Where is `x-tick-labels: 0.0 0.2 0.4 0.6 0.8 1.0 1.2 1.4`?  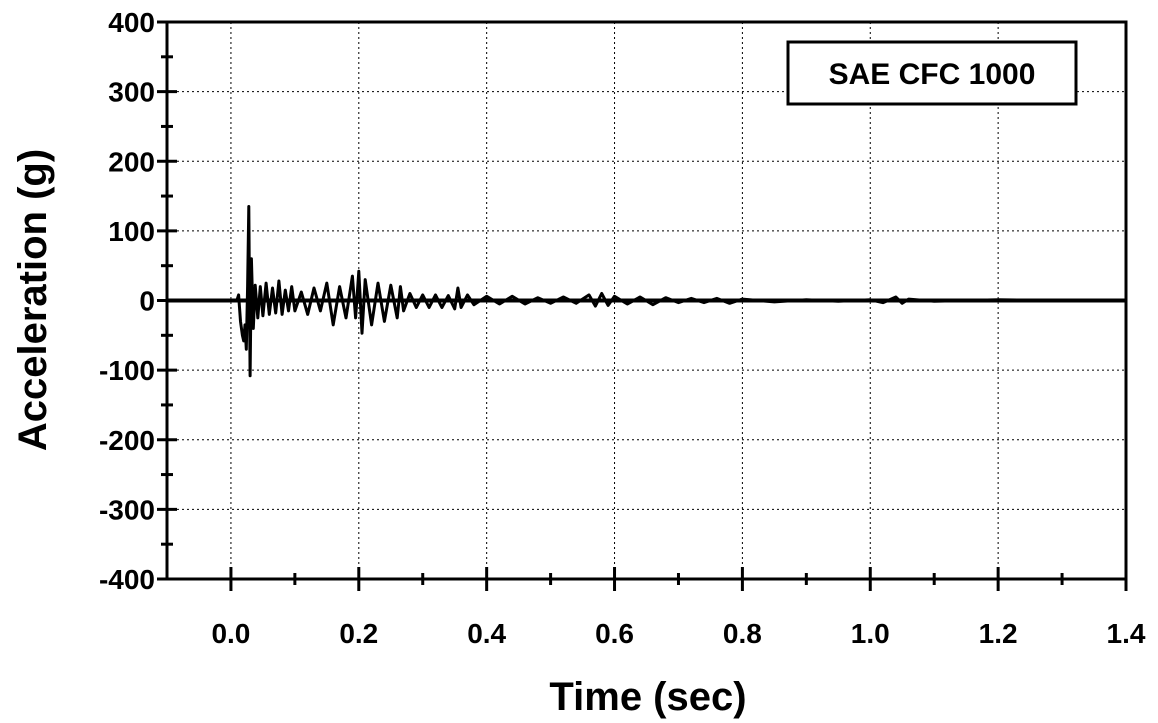
x-tick-labels: 0.0 0.2 0.4 0.6 0.8 1.0 1.2 1.4 is located at coordinates (678, 633).